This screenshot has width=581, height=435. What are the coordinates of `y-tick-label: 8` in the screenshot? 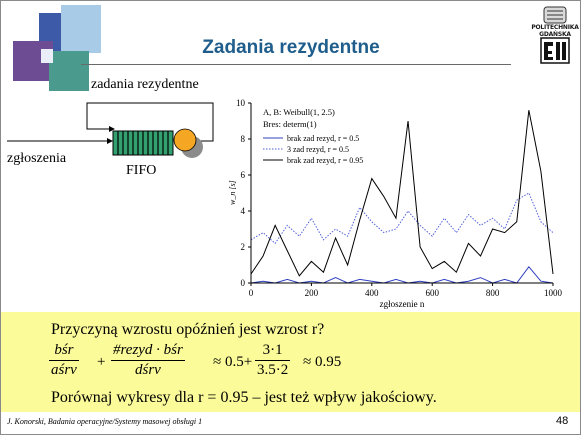 It's located at (243, 139).